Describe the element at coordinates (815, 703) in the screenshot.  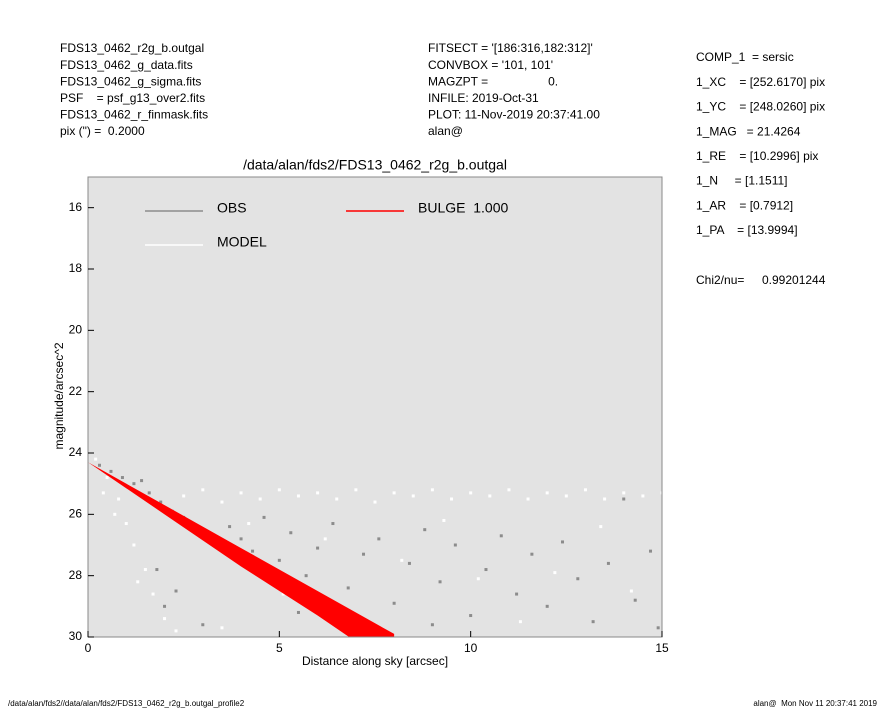
I see `footer-right: alan@ Mon Nov 11 20:37:41 2019` at that location.